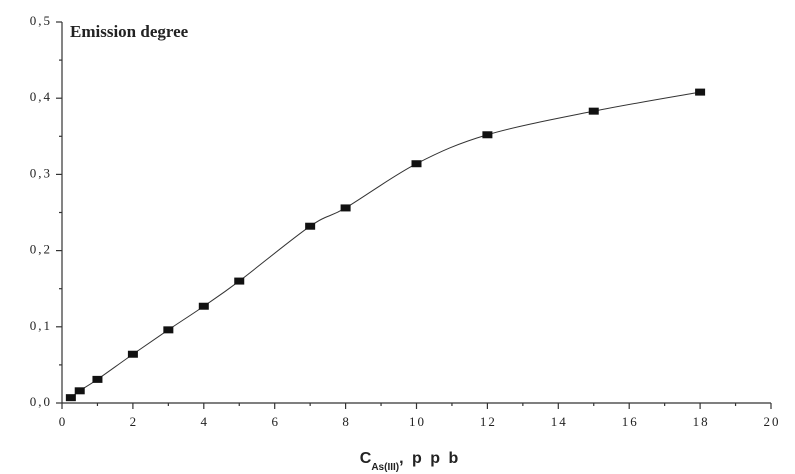 The width and height of the screenshot is (795, 474). I want to click on x-label-sub: As(III), so click(385, 467).